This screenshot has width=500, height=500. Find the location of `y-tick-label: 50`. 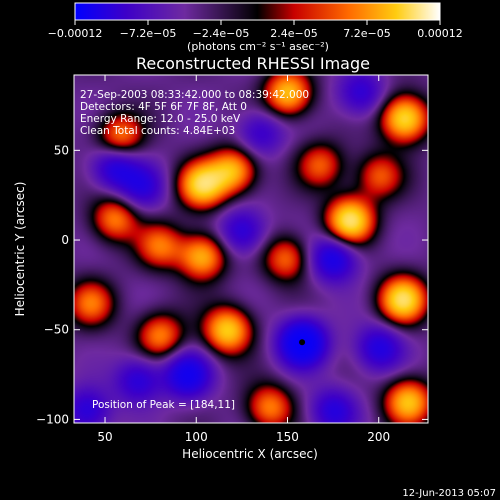

y-tick-label: 50 is located at coordinates (61, 150).